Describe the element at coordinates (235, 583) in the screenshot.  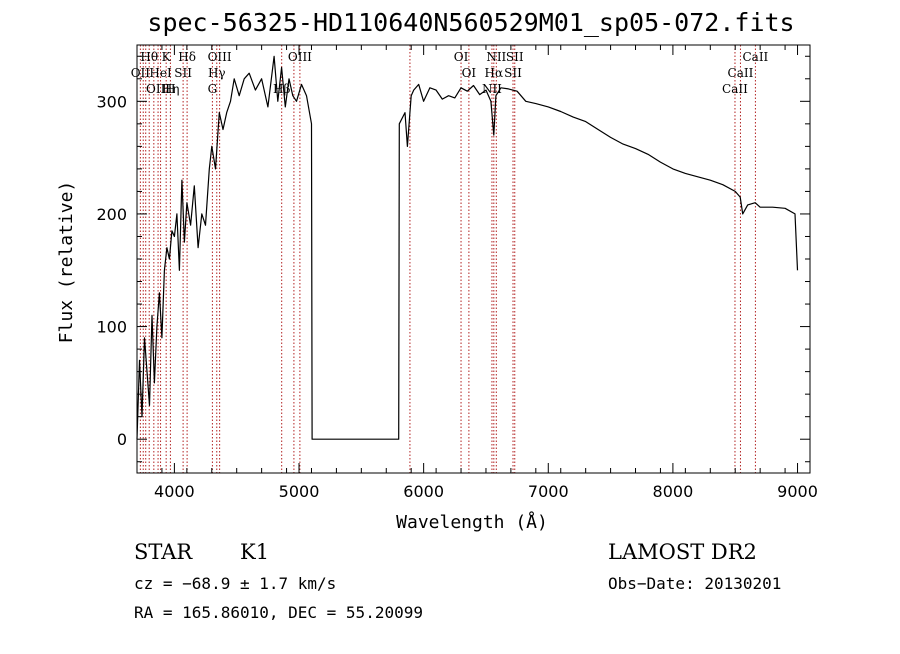
I see `redshift-readout: cz = −68.9 ± 1.7 km/s` at that location.